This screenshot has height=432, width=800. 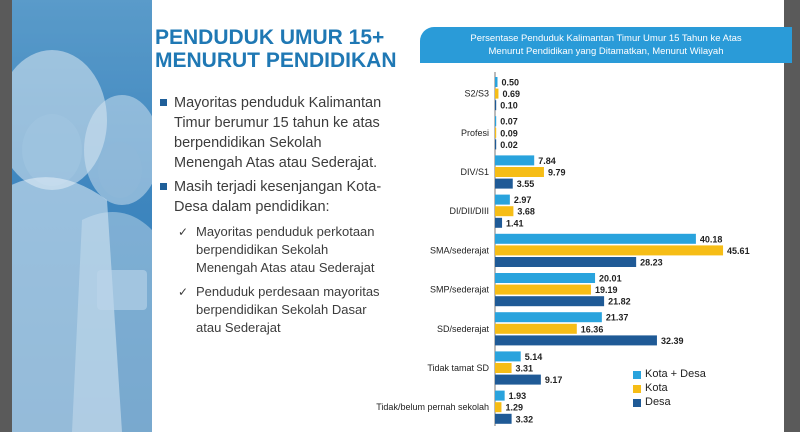 I want to click on bar-value-label: 40.18, so click(x=711, y=239).